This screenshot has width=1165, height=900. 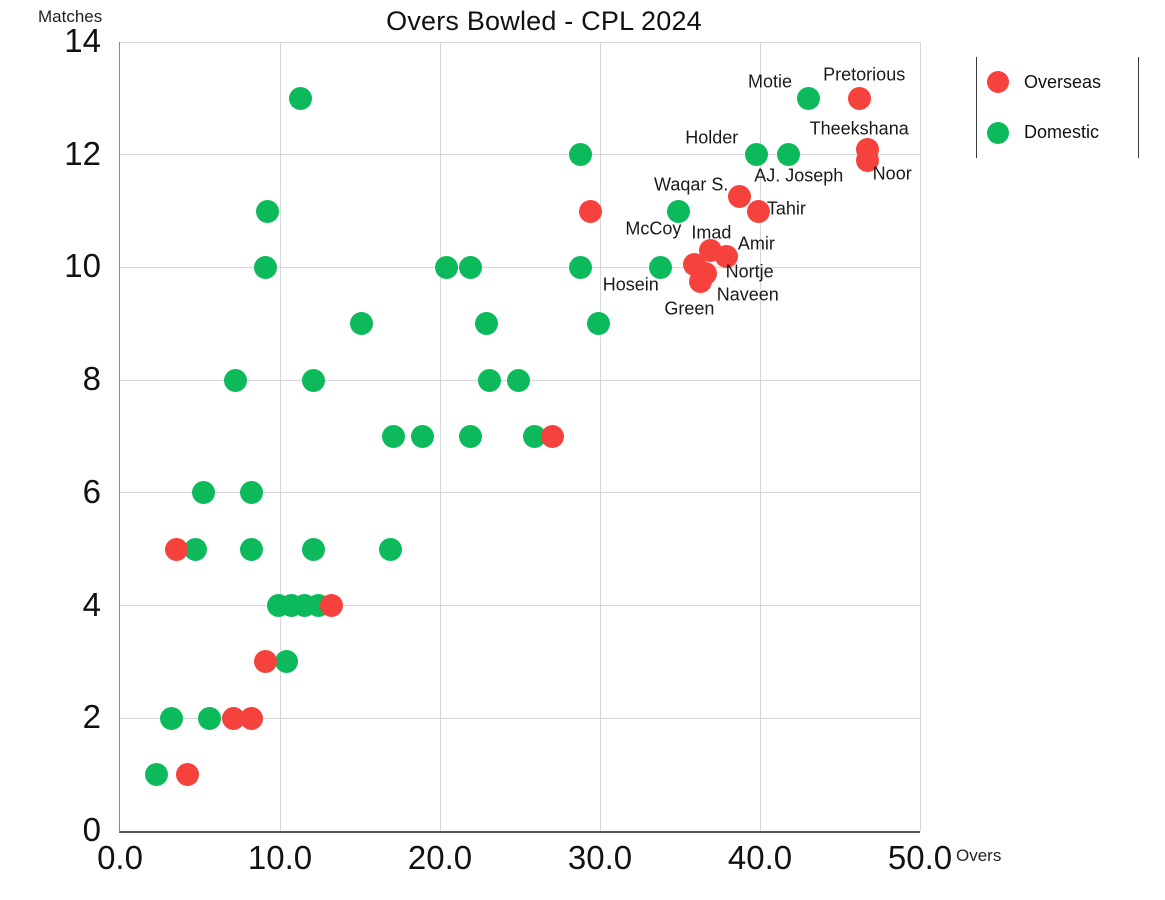 What do you see at coordinates (756, 243) in the screenshot?
I see `point-label: Amir` at bounding box center [756, 243].